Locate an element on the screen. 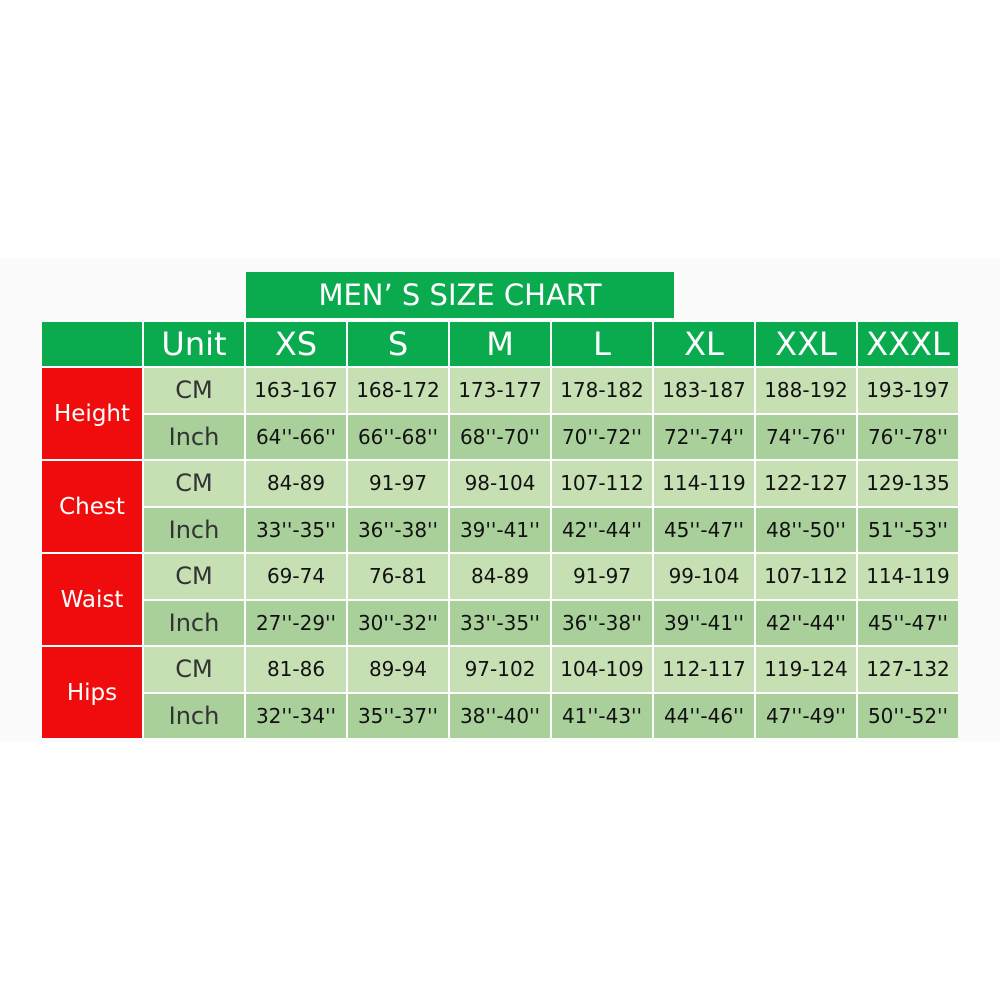 The height and width of the screenshot is (1000, 1000). value-cell: 32''-34'' is located at coordinates (296, 715).